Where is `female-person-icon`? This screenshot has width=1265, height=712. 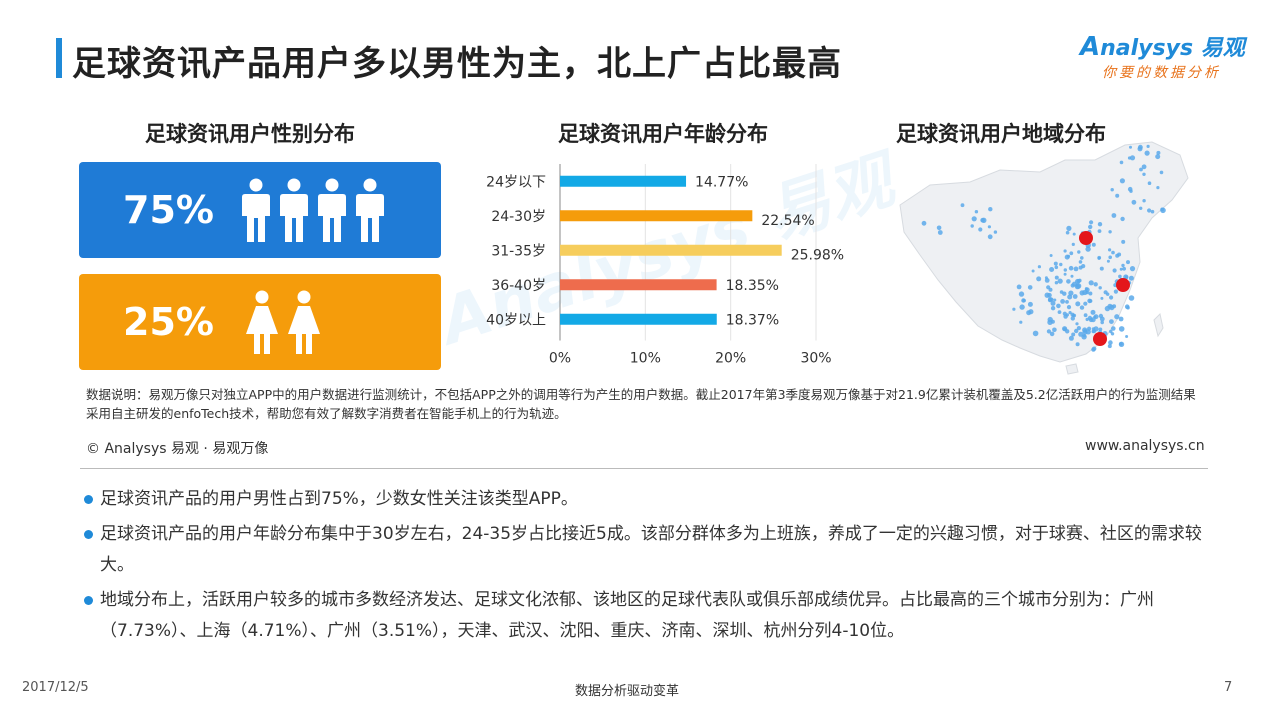 female-person-icon is located at coordinates (304, 322).